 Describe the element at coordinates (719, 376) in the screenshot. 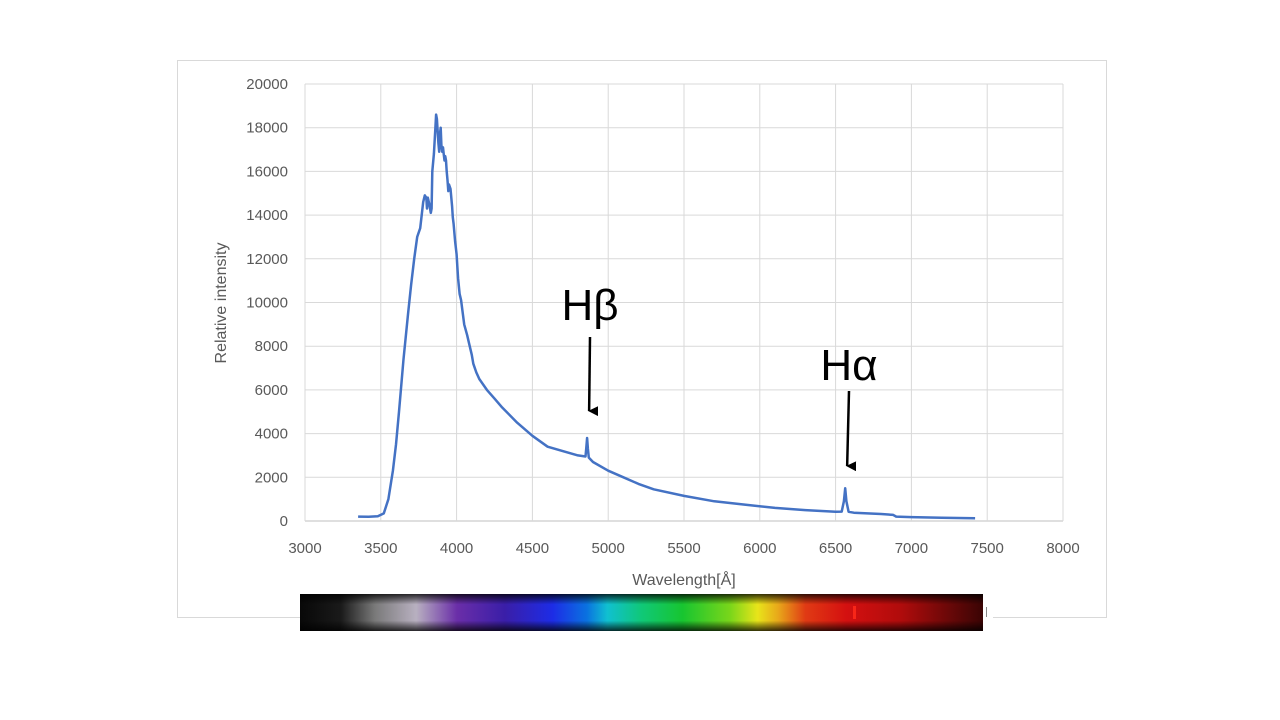

I see `annotations: Hβ Hα` at that location.